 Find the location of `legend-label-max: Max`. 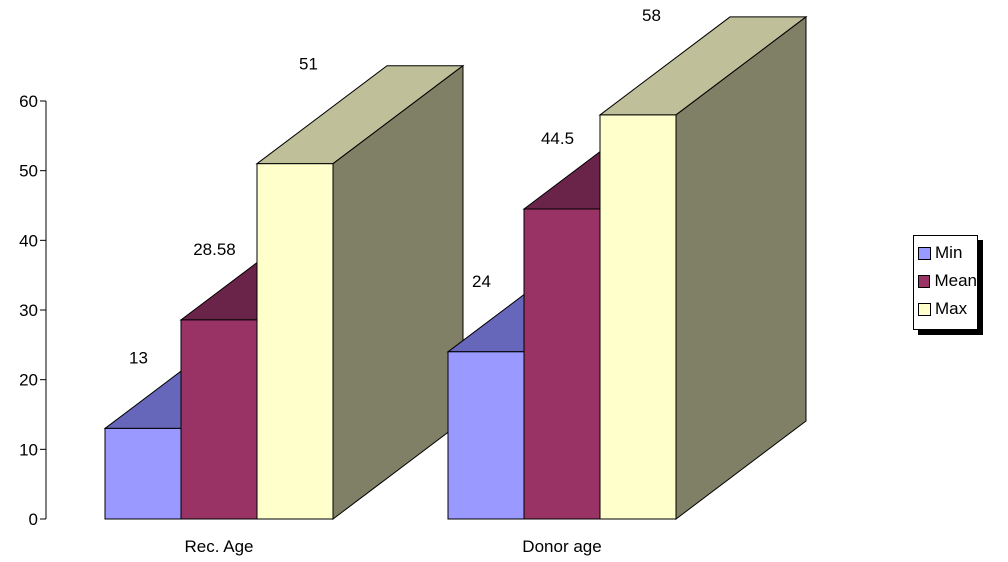

legend-label-max: Max is located at coordinates (951, 308).